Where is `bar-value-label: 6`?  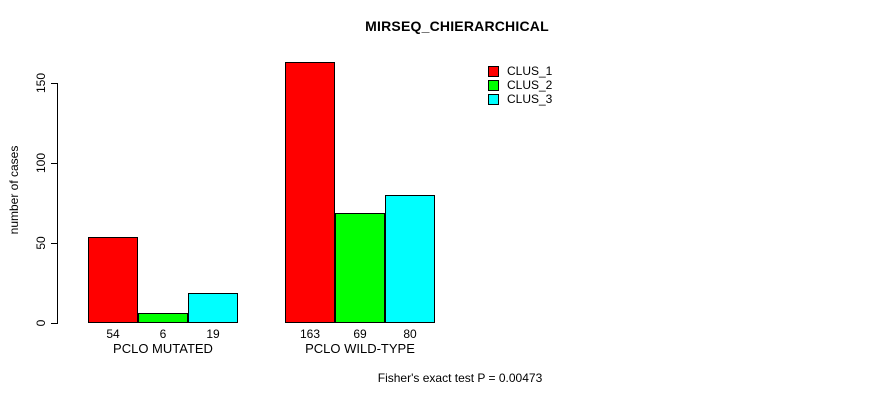 bar-value-label: 6 is located at coordinates (163, 334).